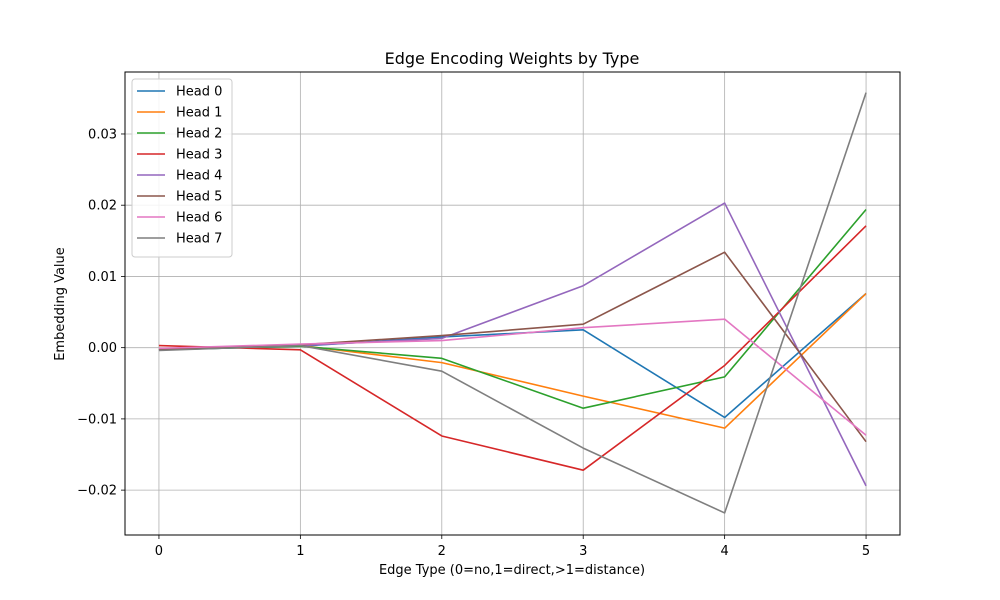  I want to click on y-tick-label: −0.02, so click(97, 491).